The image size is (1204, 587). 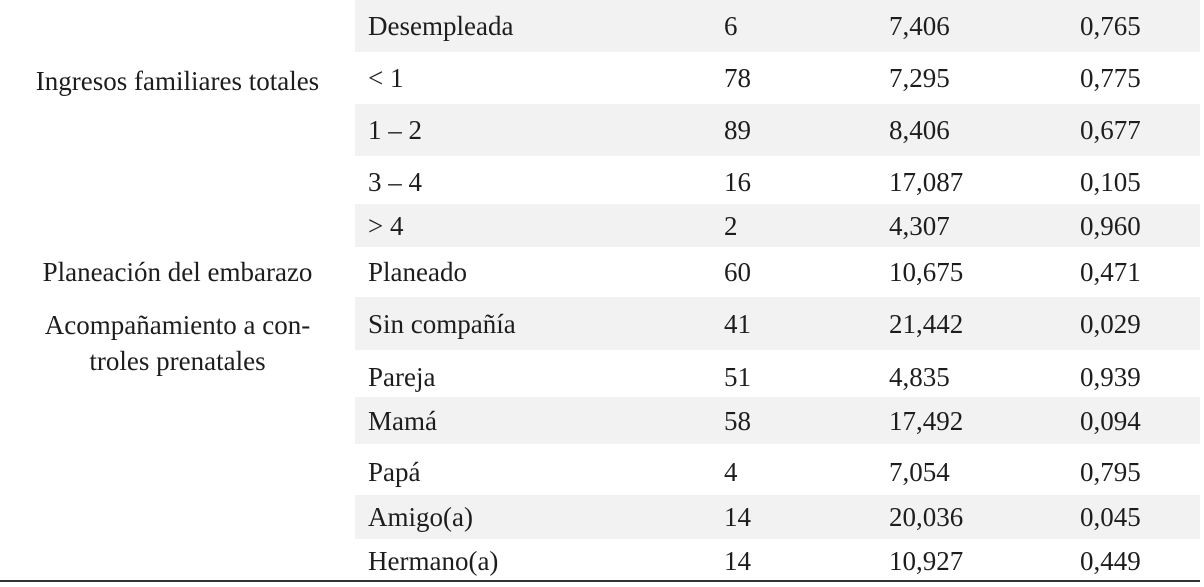 I want to click on table-row: Pareja 51 4,835 0,939, so click(x=777, y=373).